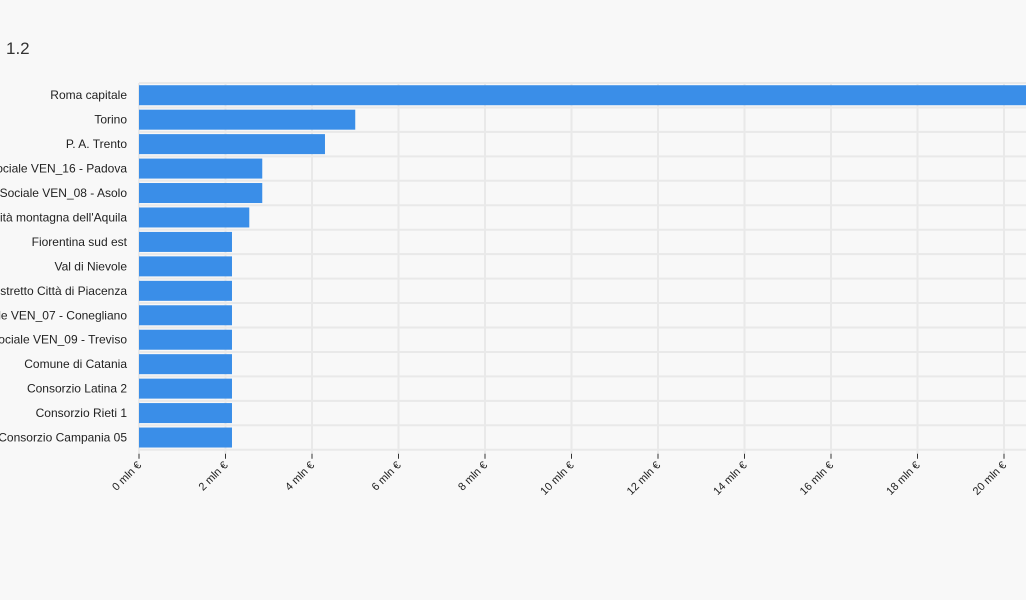 The width and height of the screenshot is (1026, 600). I want to click on x-tick-label: 18 mln €, so click(903, 478).